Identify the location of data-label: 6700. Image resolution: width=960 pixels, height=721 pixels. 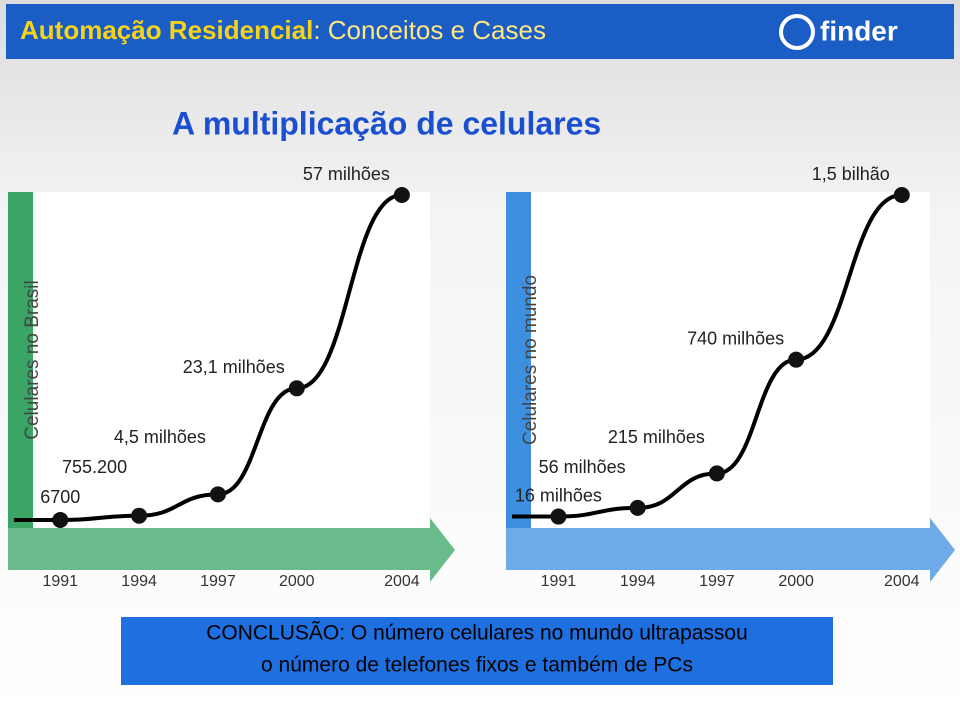
(60, 497).